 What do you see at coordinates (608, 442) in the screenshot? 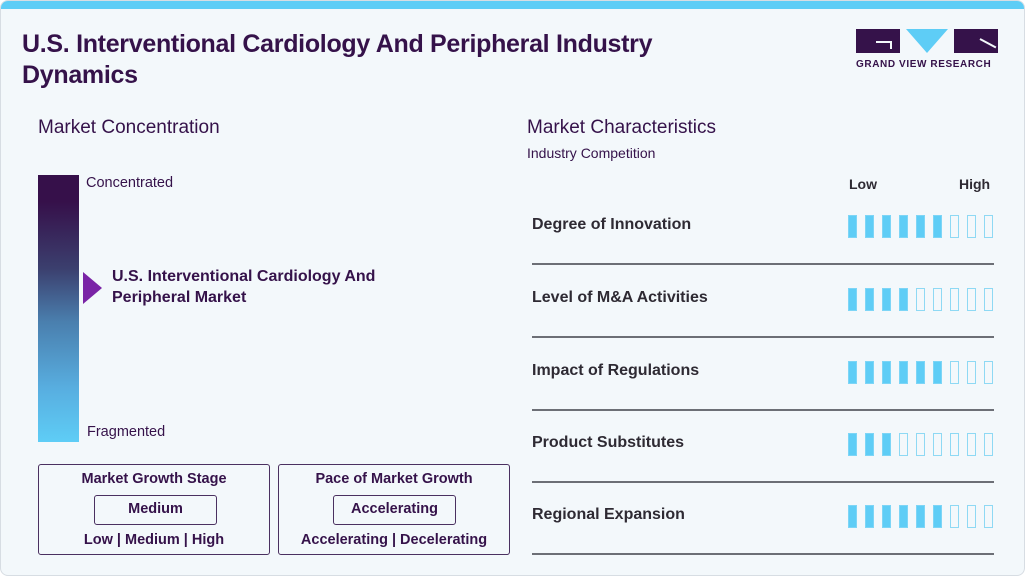
I see `characteristic-label: Product Substitutes` at bounding box center [608, 442].